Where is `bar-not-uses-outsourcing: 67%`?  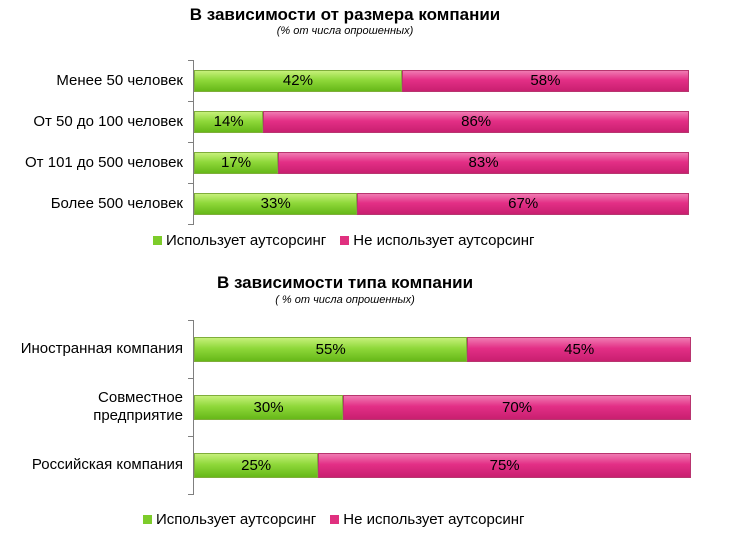 bar-not-uses-outsourcing: 67% is located at coordinates (523, 203).